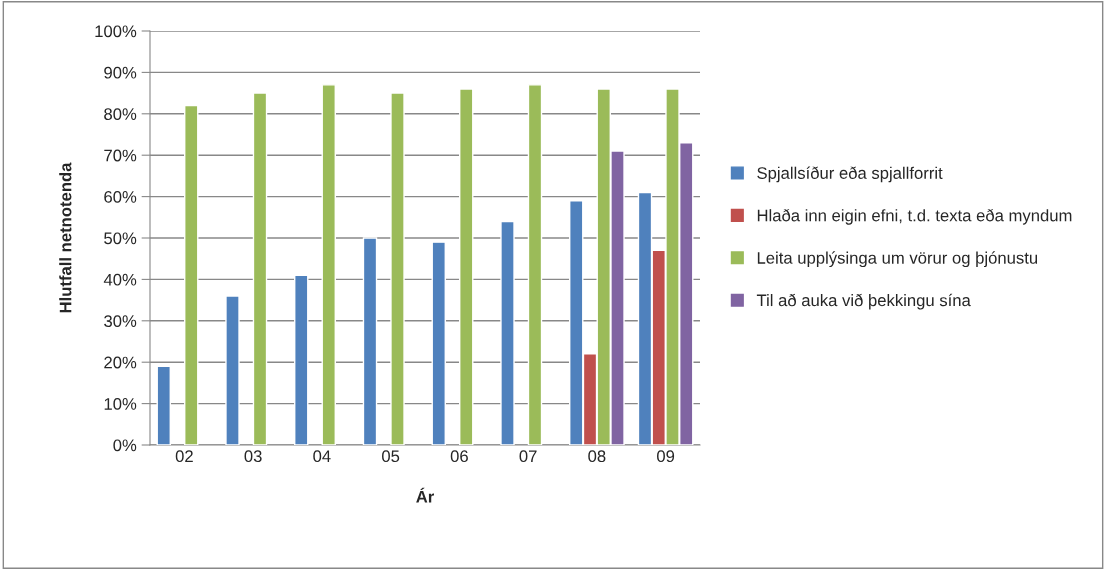 This screenshot has height=570, width=1106. I want to click on y-tick-label: 60%, so click(120, 197).